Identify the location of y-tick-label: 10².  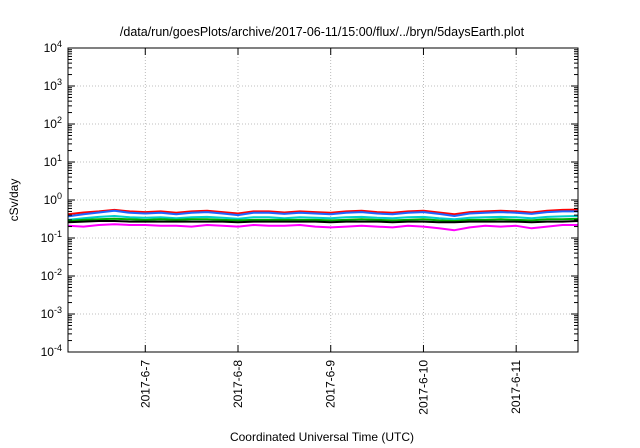
(53, 123).